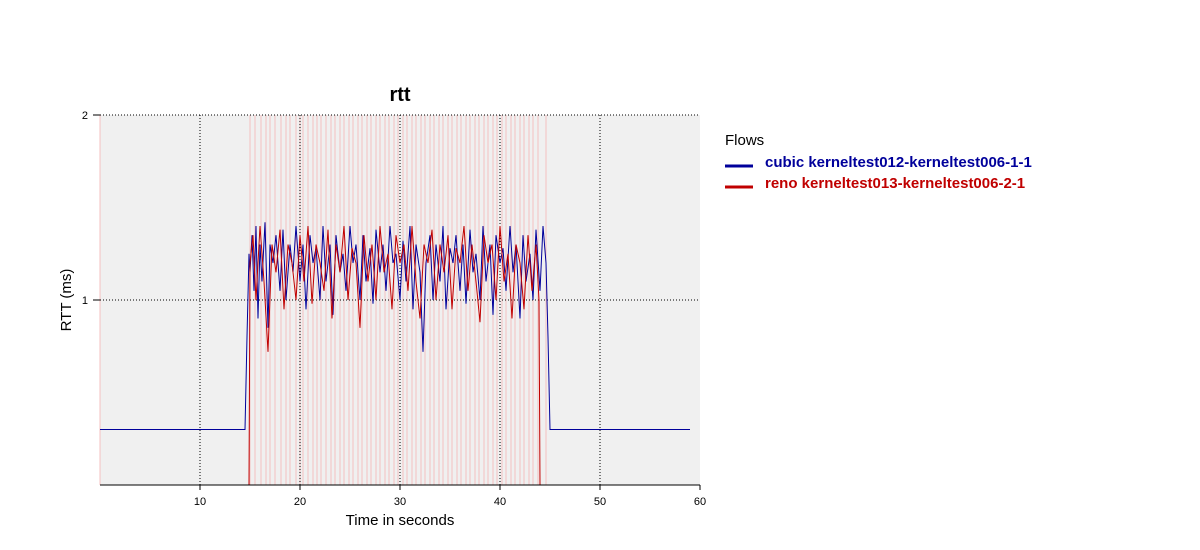 The height and width of the screenshot is (550, 1200). I want to click on x-tick-label: 40, so click(500, 502).